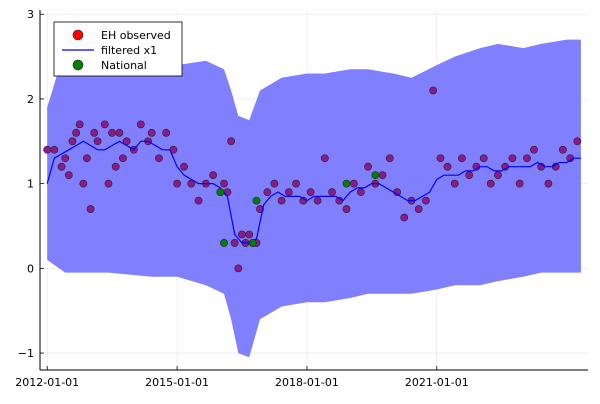 This screenshot has width=600, height=404. I want to click on x-tick-label: 2018-01-01, so click(307, 382).